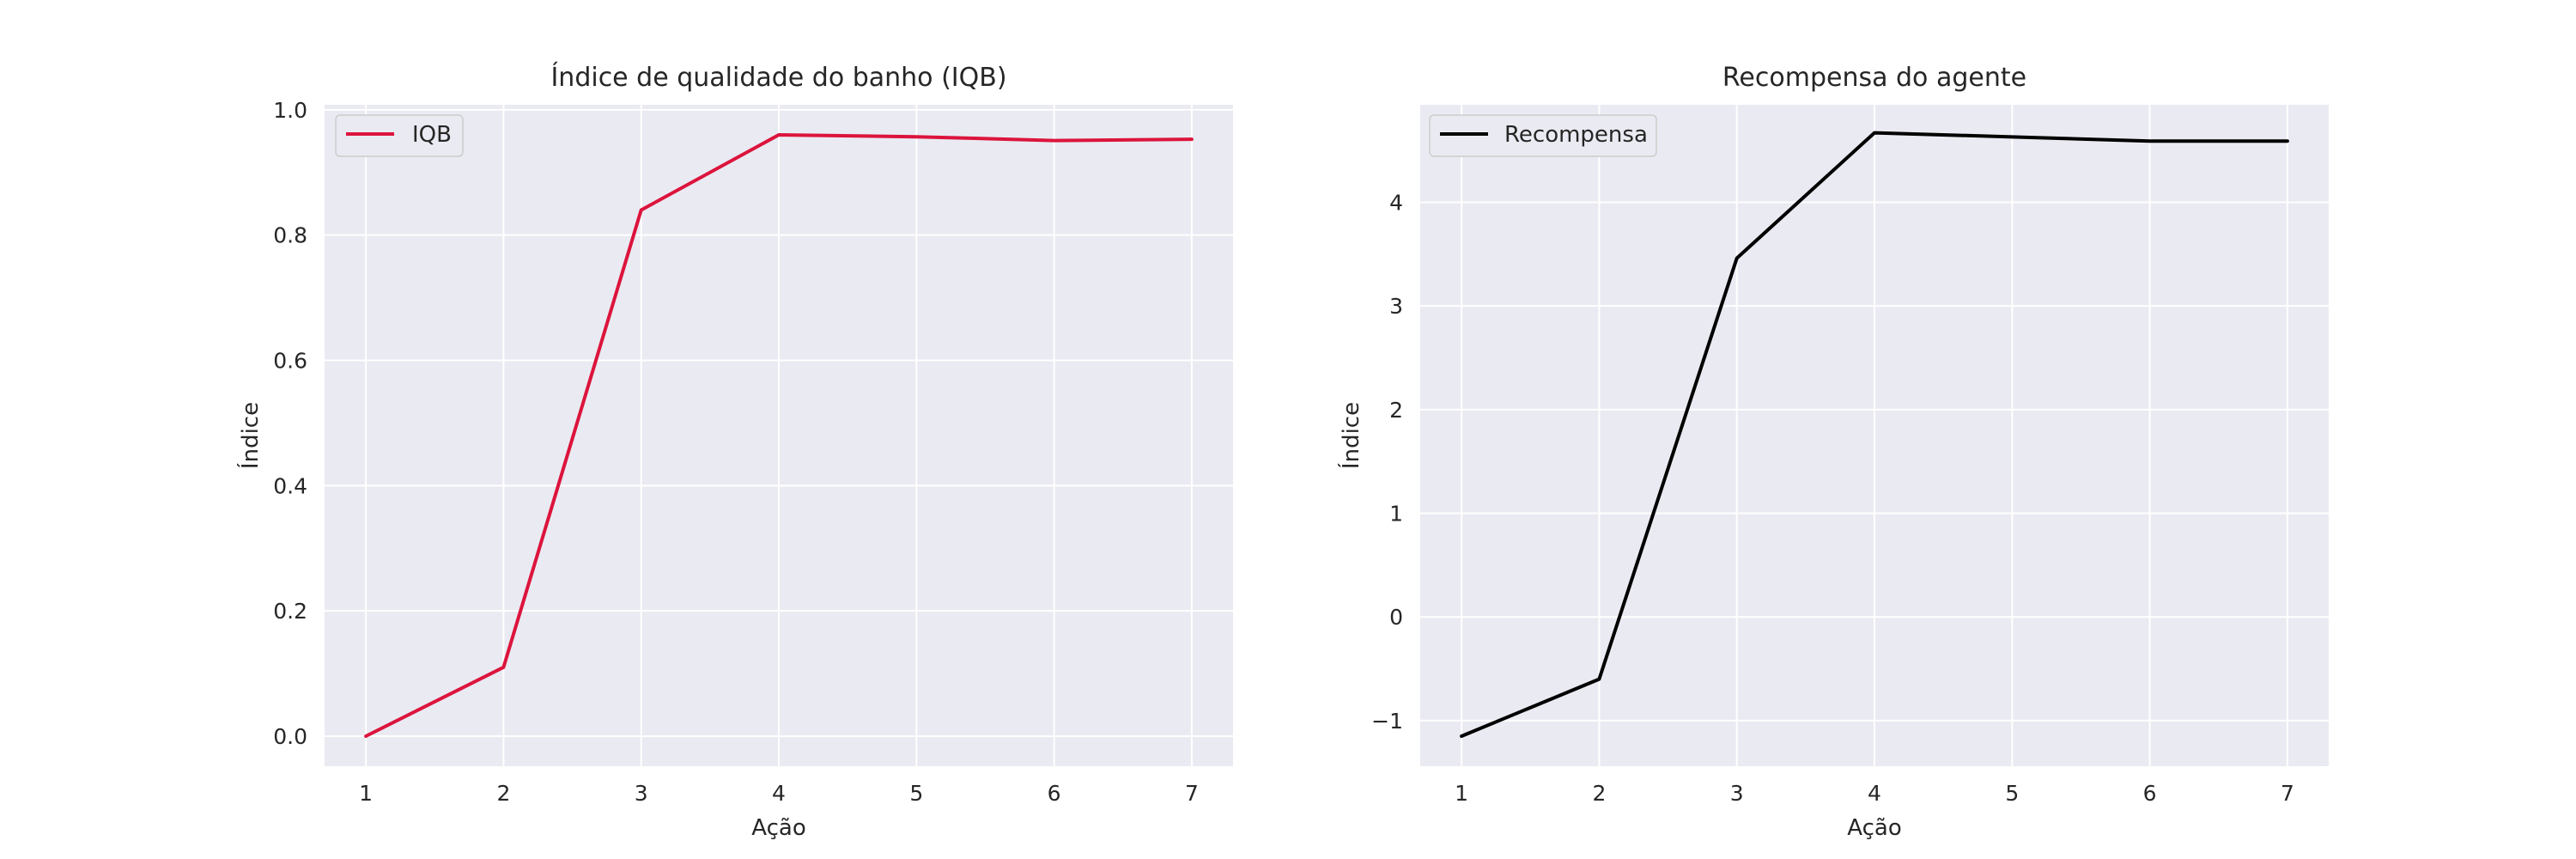 This screenshot has width=2576, height=859. Describe the element at coordinates (778, 78) in the screenshot. I see `iqb-chart-title: Índice de qualidade do banho (IQB)` at that location.